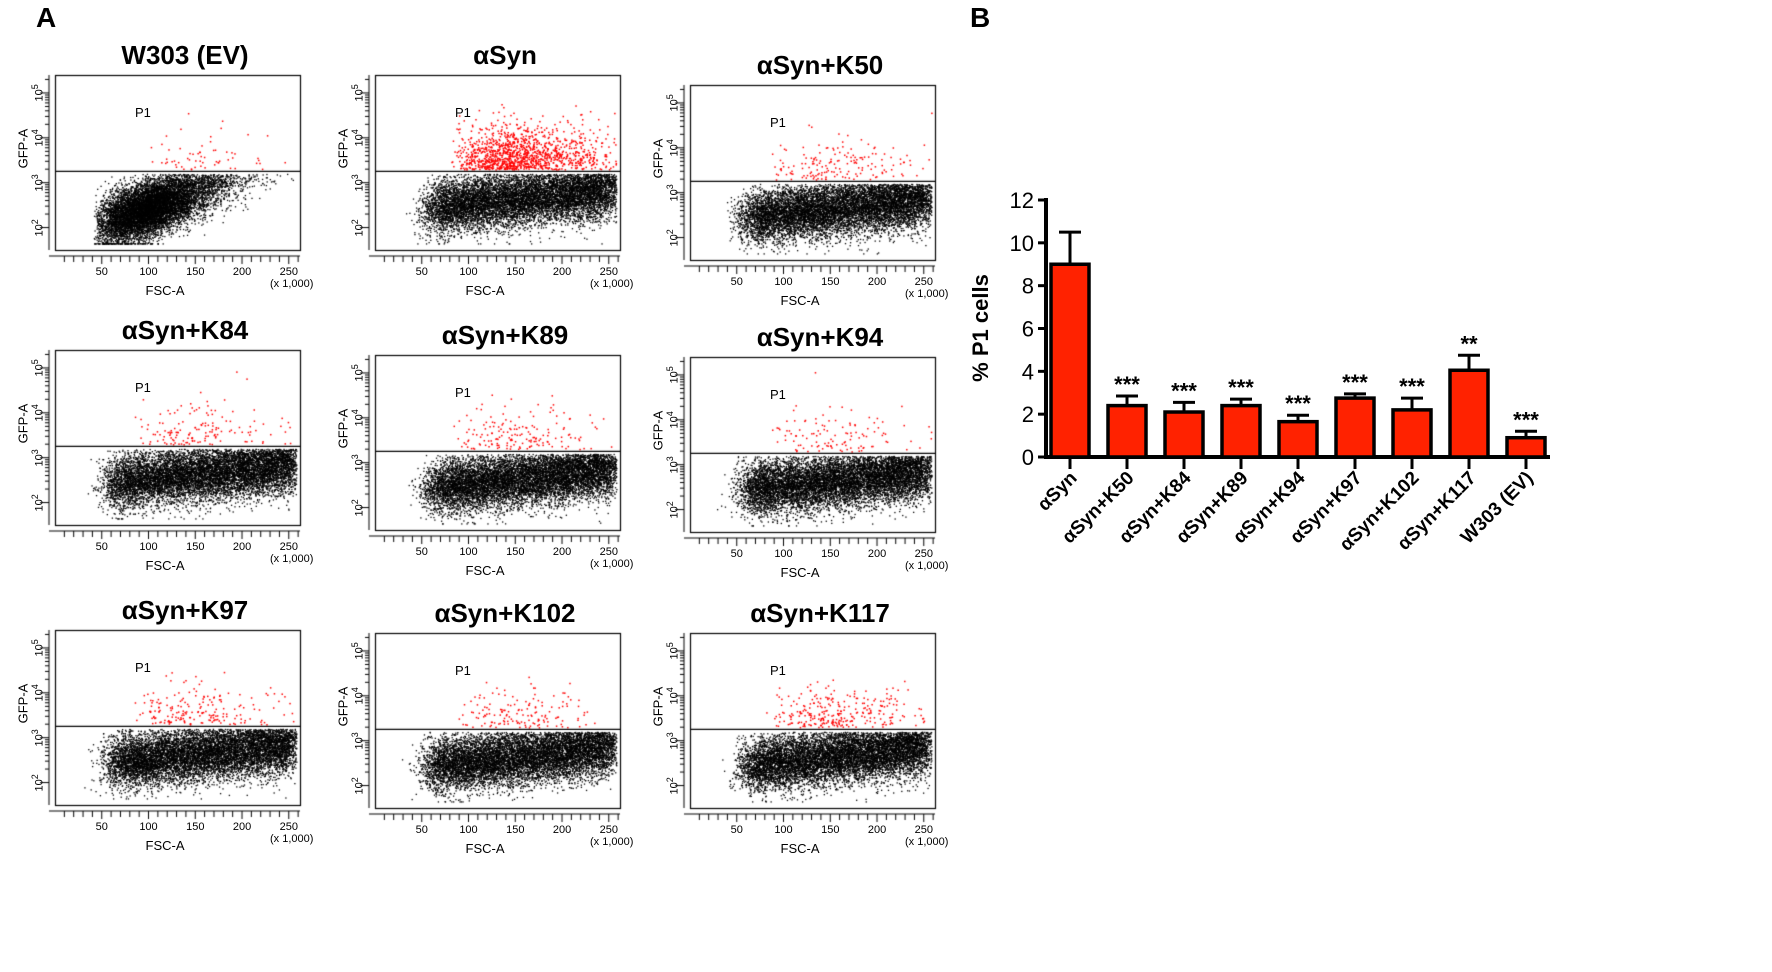  I want to click on x-category-label: αSyn+K117, so click(1437, 511).